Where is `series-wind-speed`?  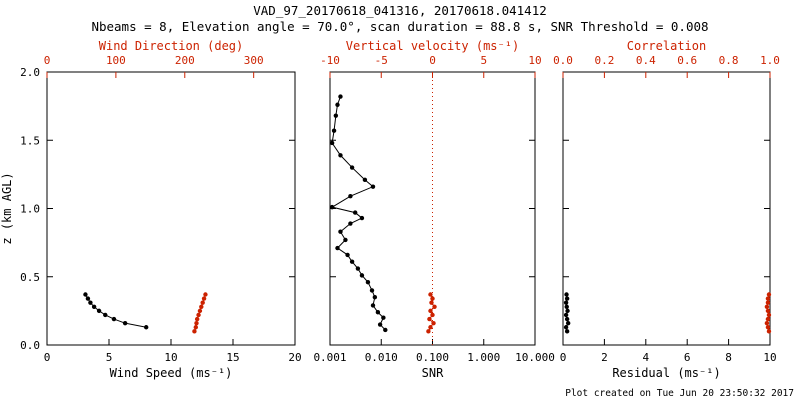 series-wind-speed is located at coordinates (116, 311).